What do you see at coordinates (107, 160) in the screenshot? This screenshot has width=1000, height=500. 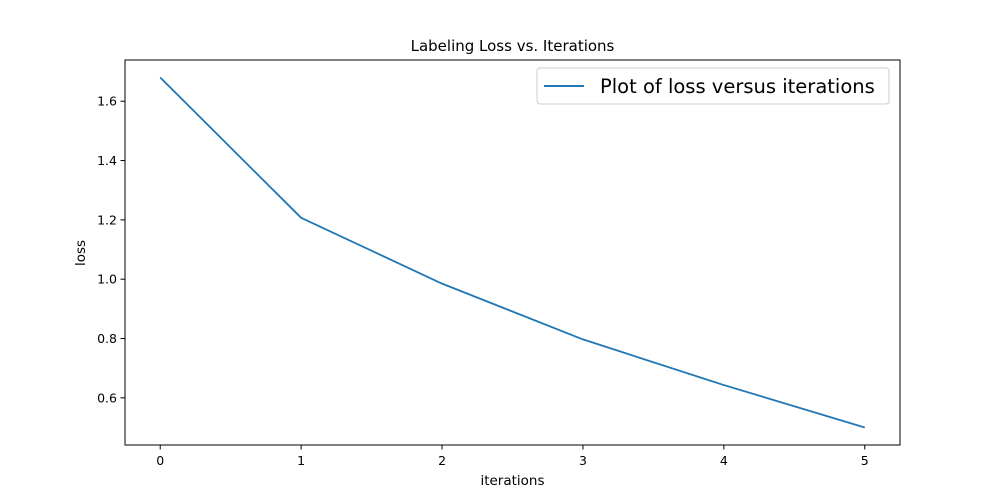 I see `y-tick-label: 1.4` at bounding box center [107, 160].